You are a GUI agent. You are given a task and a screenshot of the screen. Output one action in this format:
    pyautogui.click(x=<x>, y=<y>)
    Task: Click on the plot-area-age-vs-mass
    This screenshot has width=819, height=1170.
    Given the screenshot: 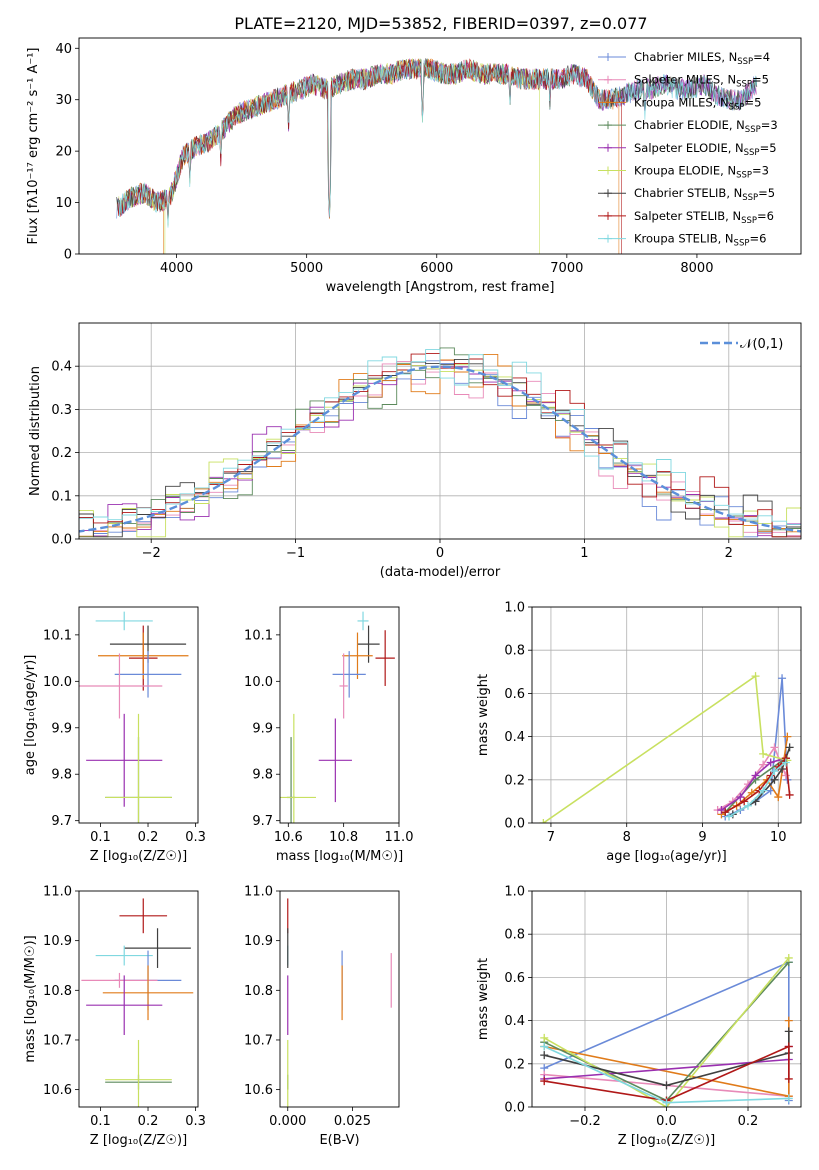 What is the action you would take?
    pyautogui.click(x=337, y=717)
    